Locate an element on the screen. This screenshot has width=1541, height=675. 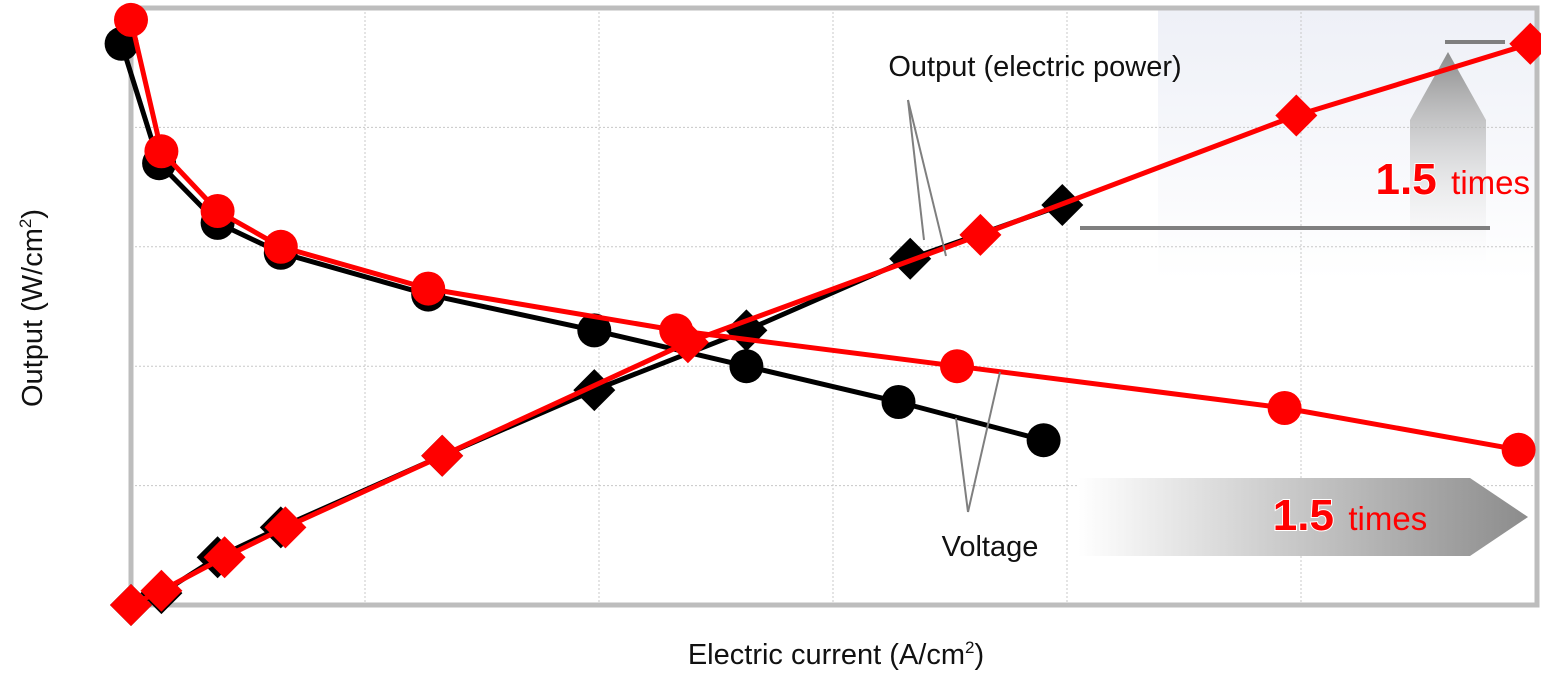
y-axis-label-sup: 2 is located at coordinates (25, 223).